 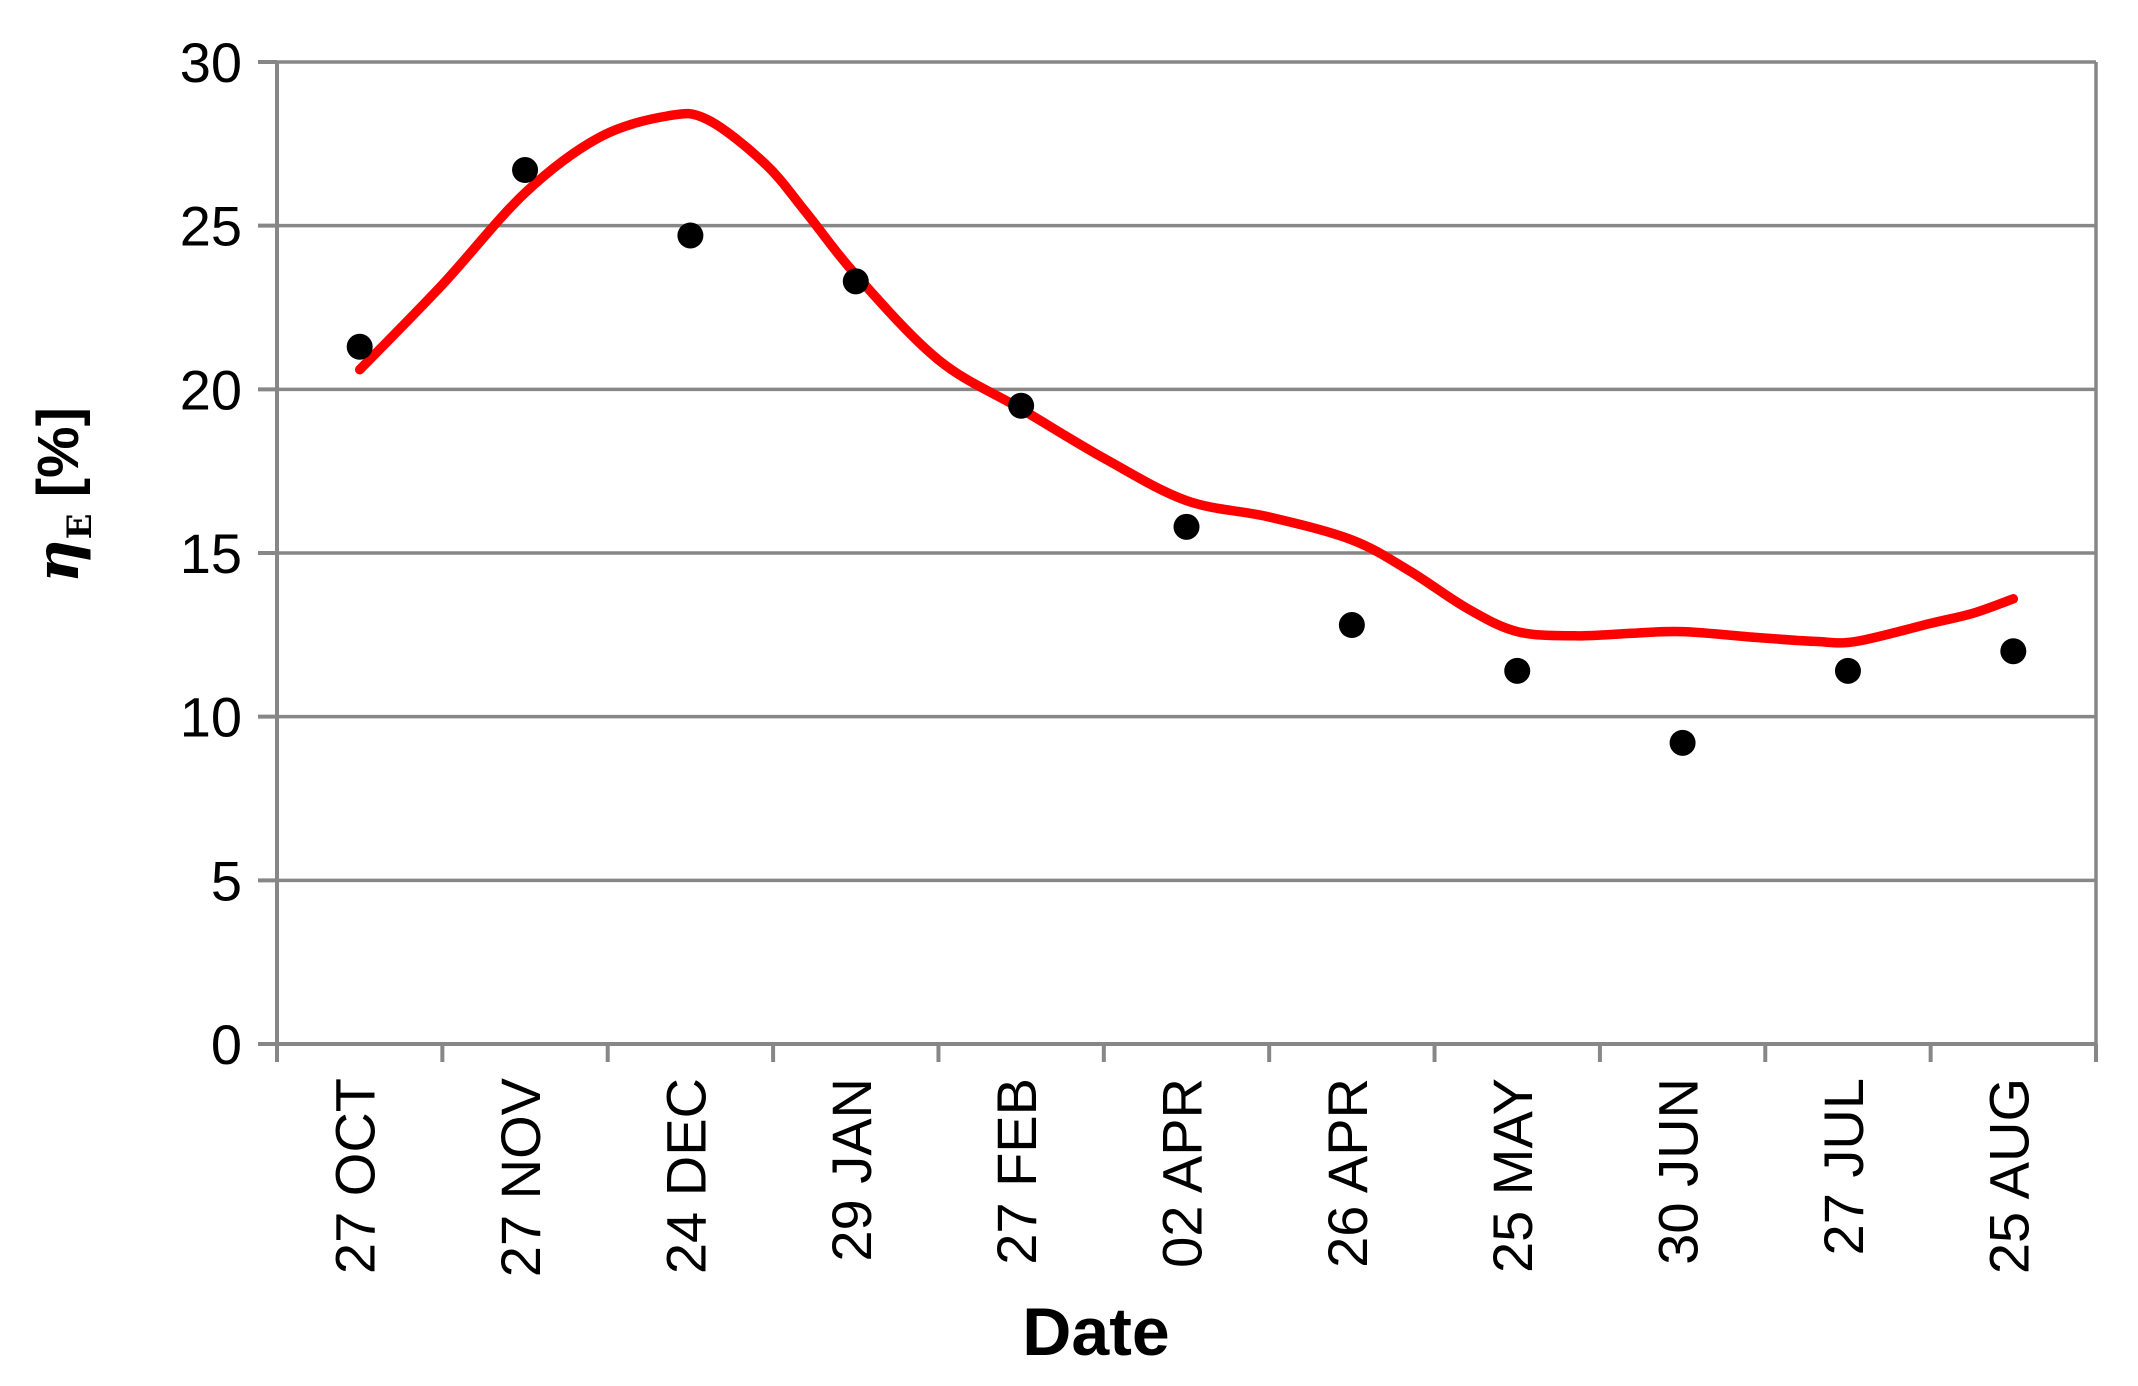 I want to click on x-axis-title: Date, so click(x=1095, y=1332).